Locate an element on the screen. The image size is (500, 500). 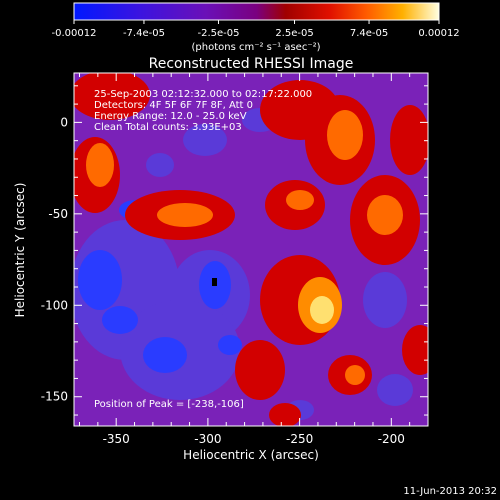
colorbar-tick-label: 2.5e-05 is located at coordinates (294, 33).